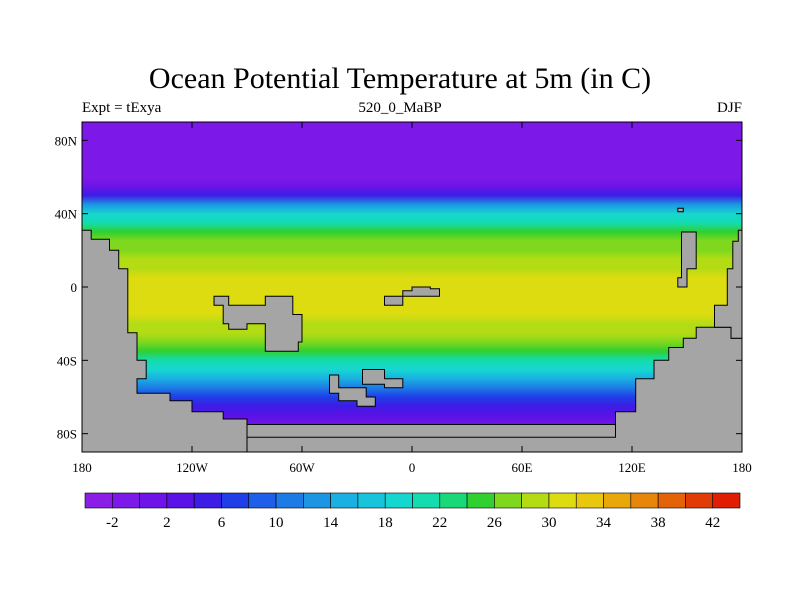 The width and height of the screenshot is (800, 600). Describe the element at coordinates (412, 511) in the screenshot. I see `colorbar: -2 2 6 10 14 18 22 26 30 34 38 42` at that location.